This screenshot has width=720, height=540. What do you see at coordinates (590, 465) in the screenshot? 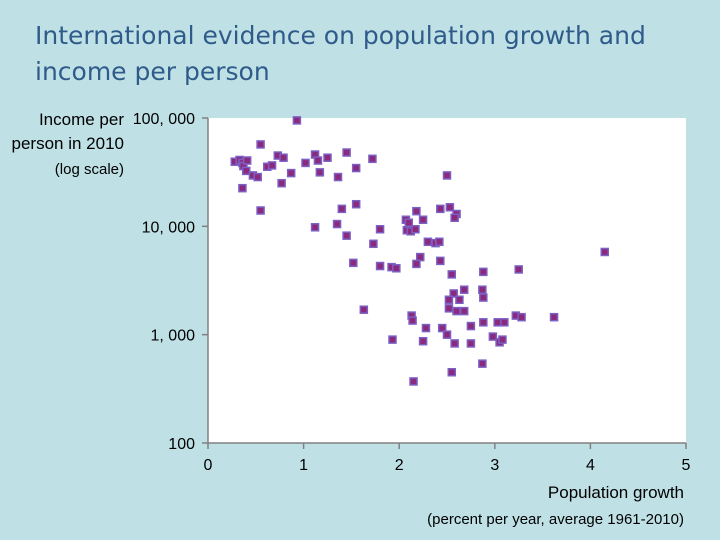
I see `x-tick-label: 4` at bounding box center [590, 465].